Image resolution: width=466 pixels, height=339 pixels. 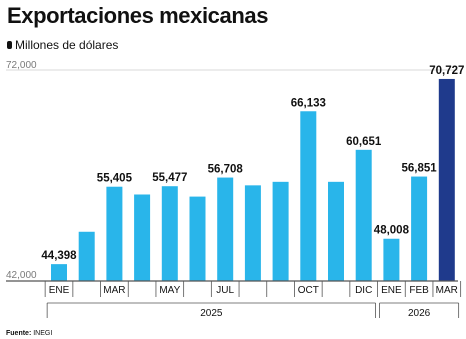 I want to click on data-label: 70,727, so click(x=446, y=71).